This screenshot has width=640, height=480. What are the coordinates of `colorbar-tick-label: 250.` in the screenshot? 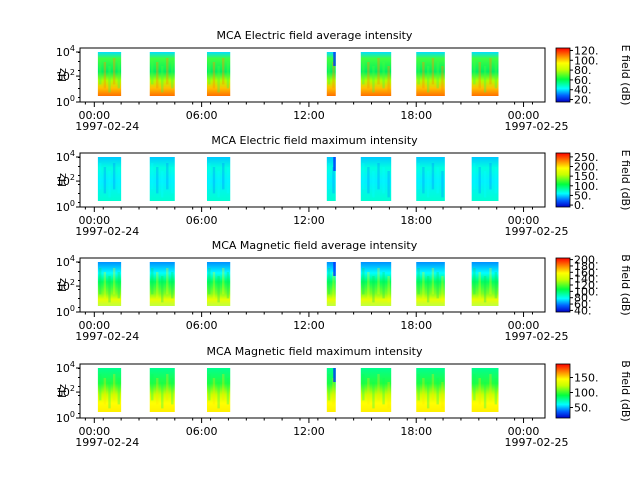 It's located at (586, 157).